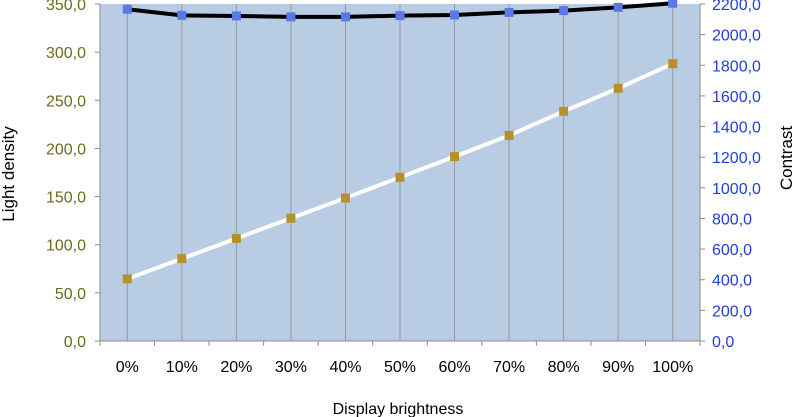  What do you see at coordinates (723, 342) in the screenshot?
I see `right-tick-label: 0,0` at bounding box center [723, 342].